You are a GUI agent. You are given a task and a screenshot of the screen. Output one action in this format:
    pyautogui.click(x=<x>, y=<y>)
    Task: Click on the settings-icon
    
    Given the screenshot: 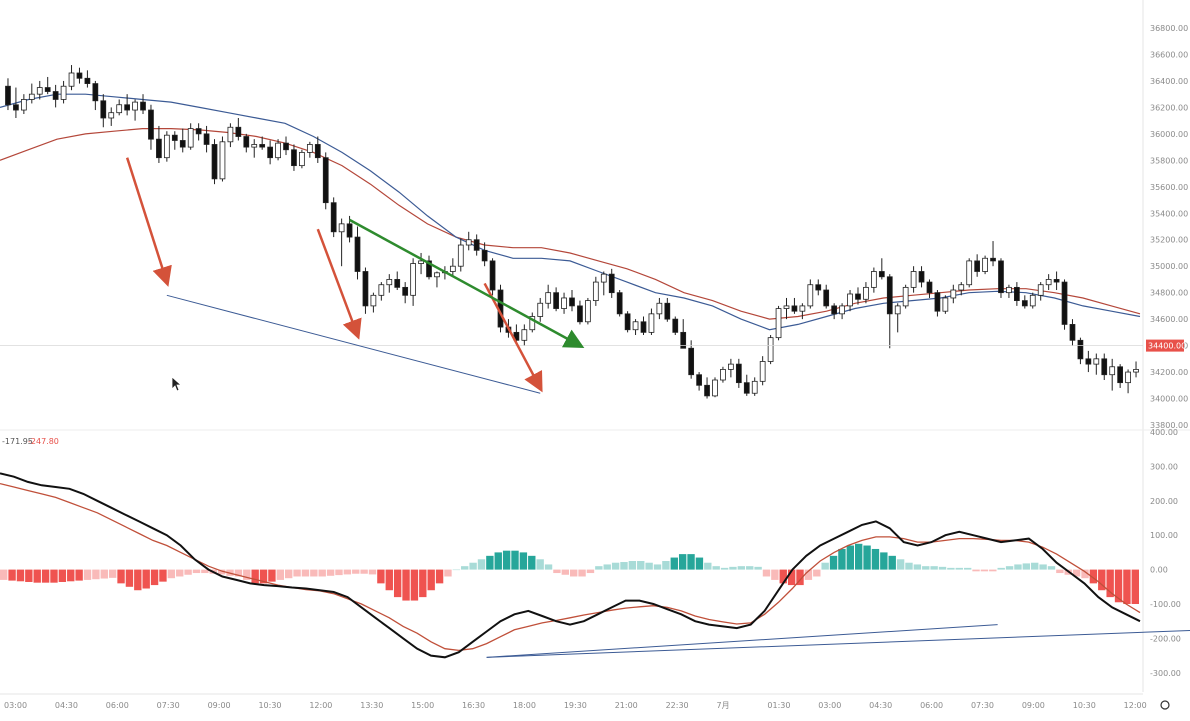 What is the action you would take?
    pyautogui.click(x=1165, y=705)
    